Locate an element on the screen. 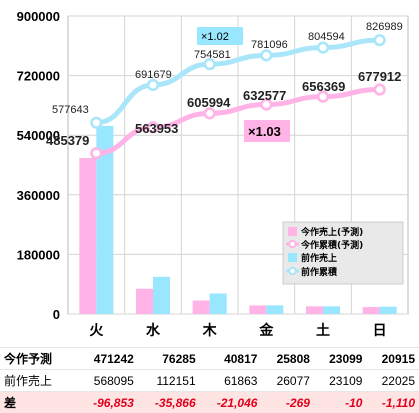 The width and height of the screenshot is (419, 413). table-cell: 20915 is located at coordinates (392, 359).